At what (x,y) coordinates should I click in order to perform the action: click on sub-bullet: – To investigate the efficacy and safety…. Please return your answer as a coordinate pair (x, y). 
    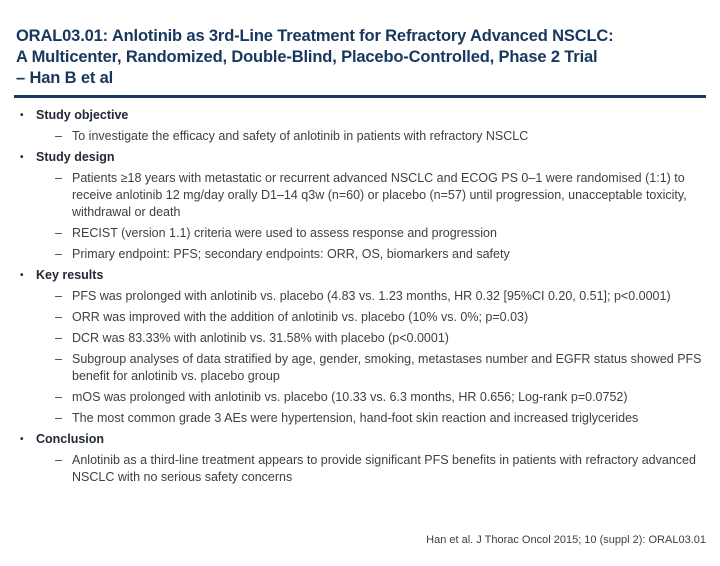
    Looking at the image, I should click on (360, 136).